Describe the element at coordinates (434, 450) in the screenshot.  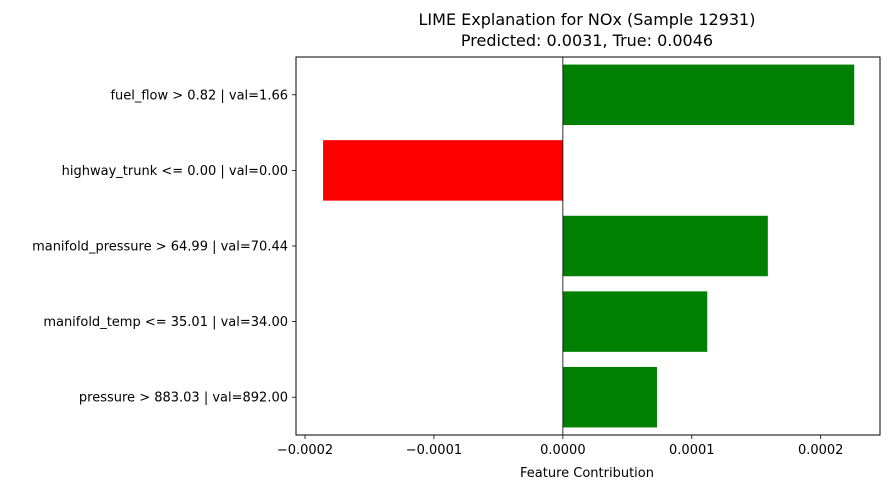
I see `x-tick-label: −0.0001` at that location.